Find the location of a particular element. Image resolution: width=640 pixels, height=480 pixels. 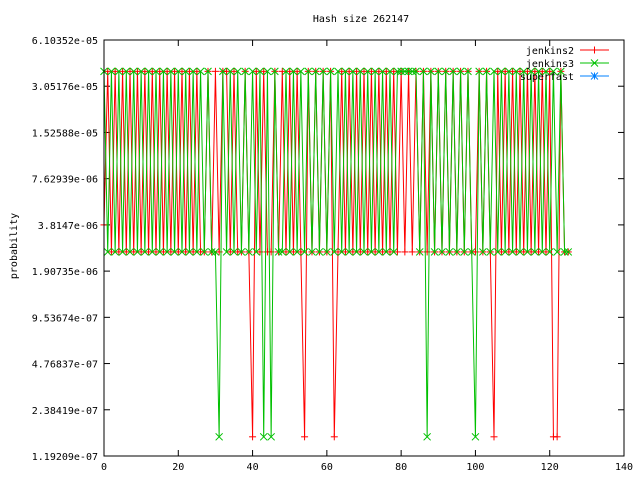

legend-marker is located at coordinates (594, 50).